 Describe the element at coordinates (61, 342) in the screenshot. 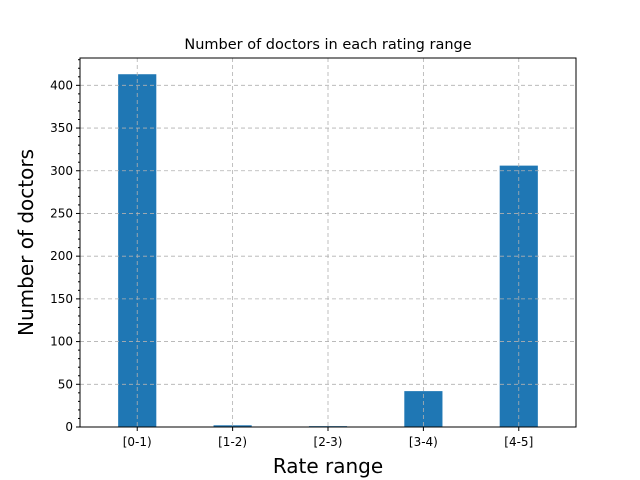

I see `y-tick-label: 100` at that location.